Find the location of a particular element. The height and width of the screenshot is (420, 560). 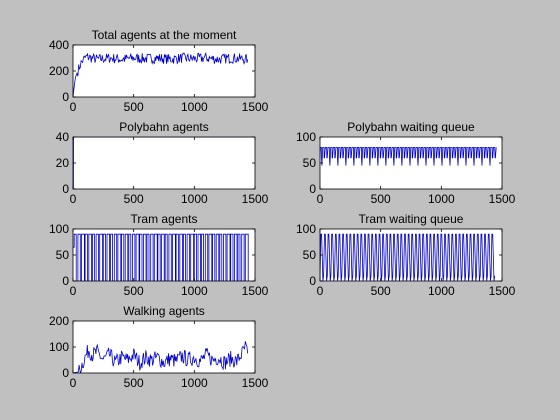

chart-title: Walking agents is located at coordinates (164, 311).